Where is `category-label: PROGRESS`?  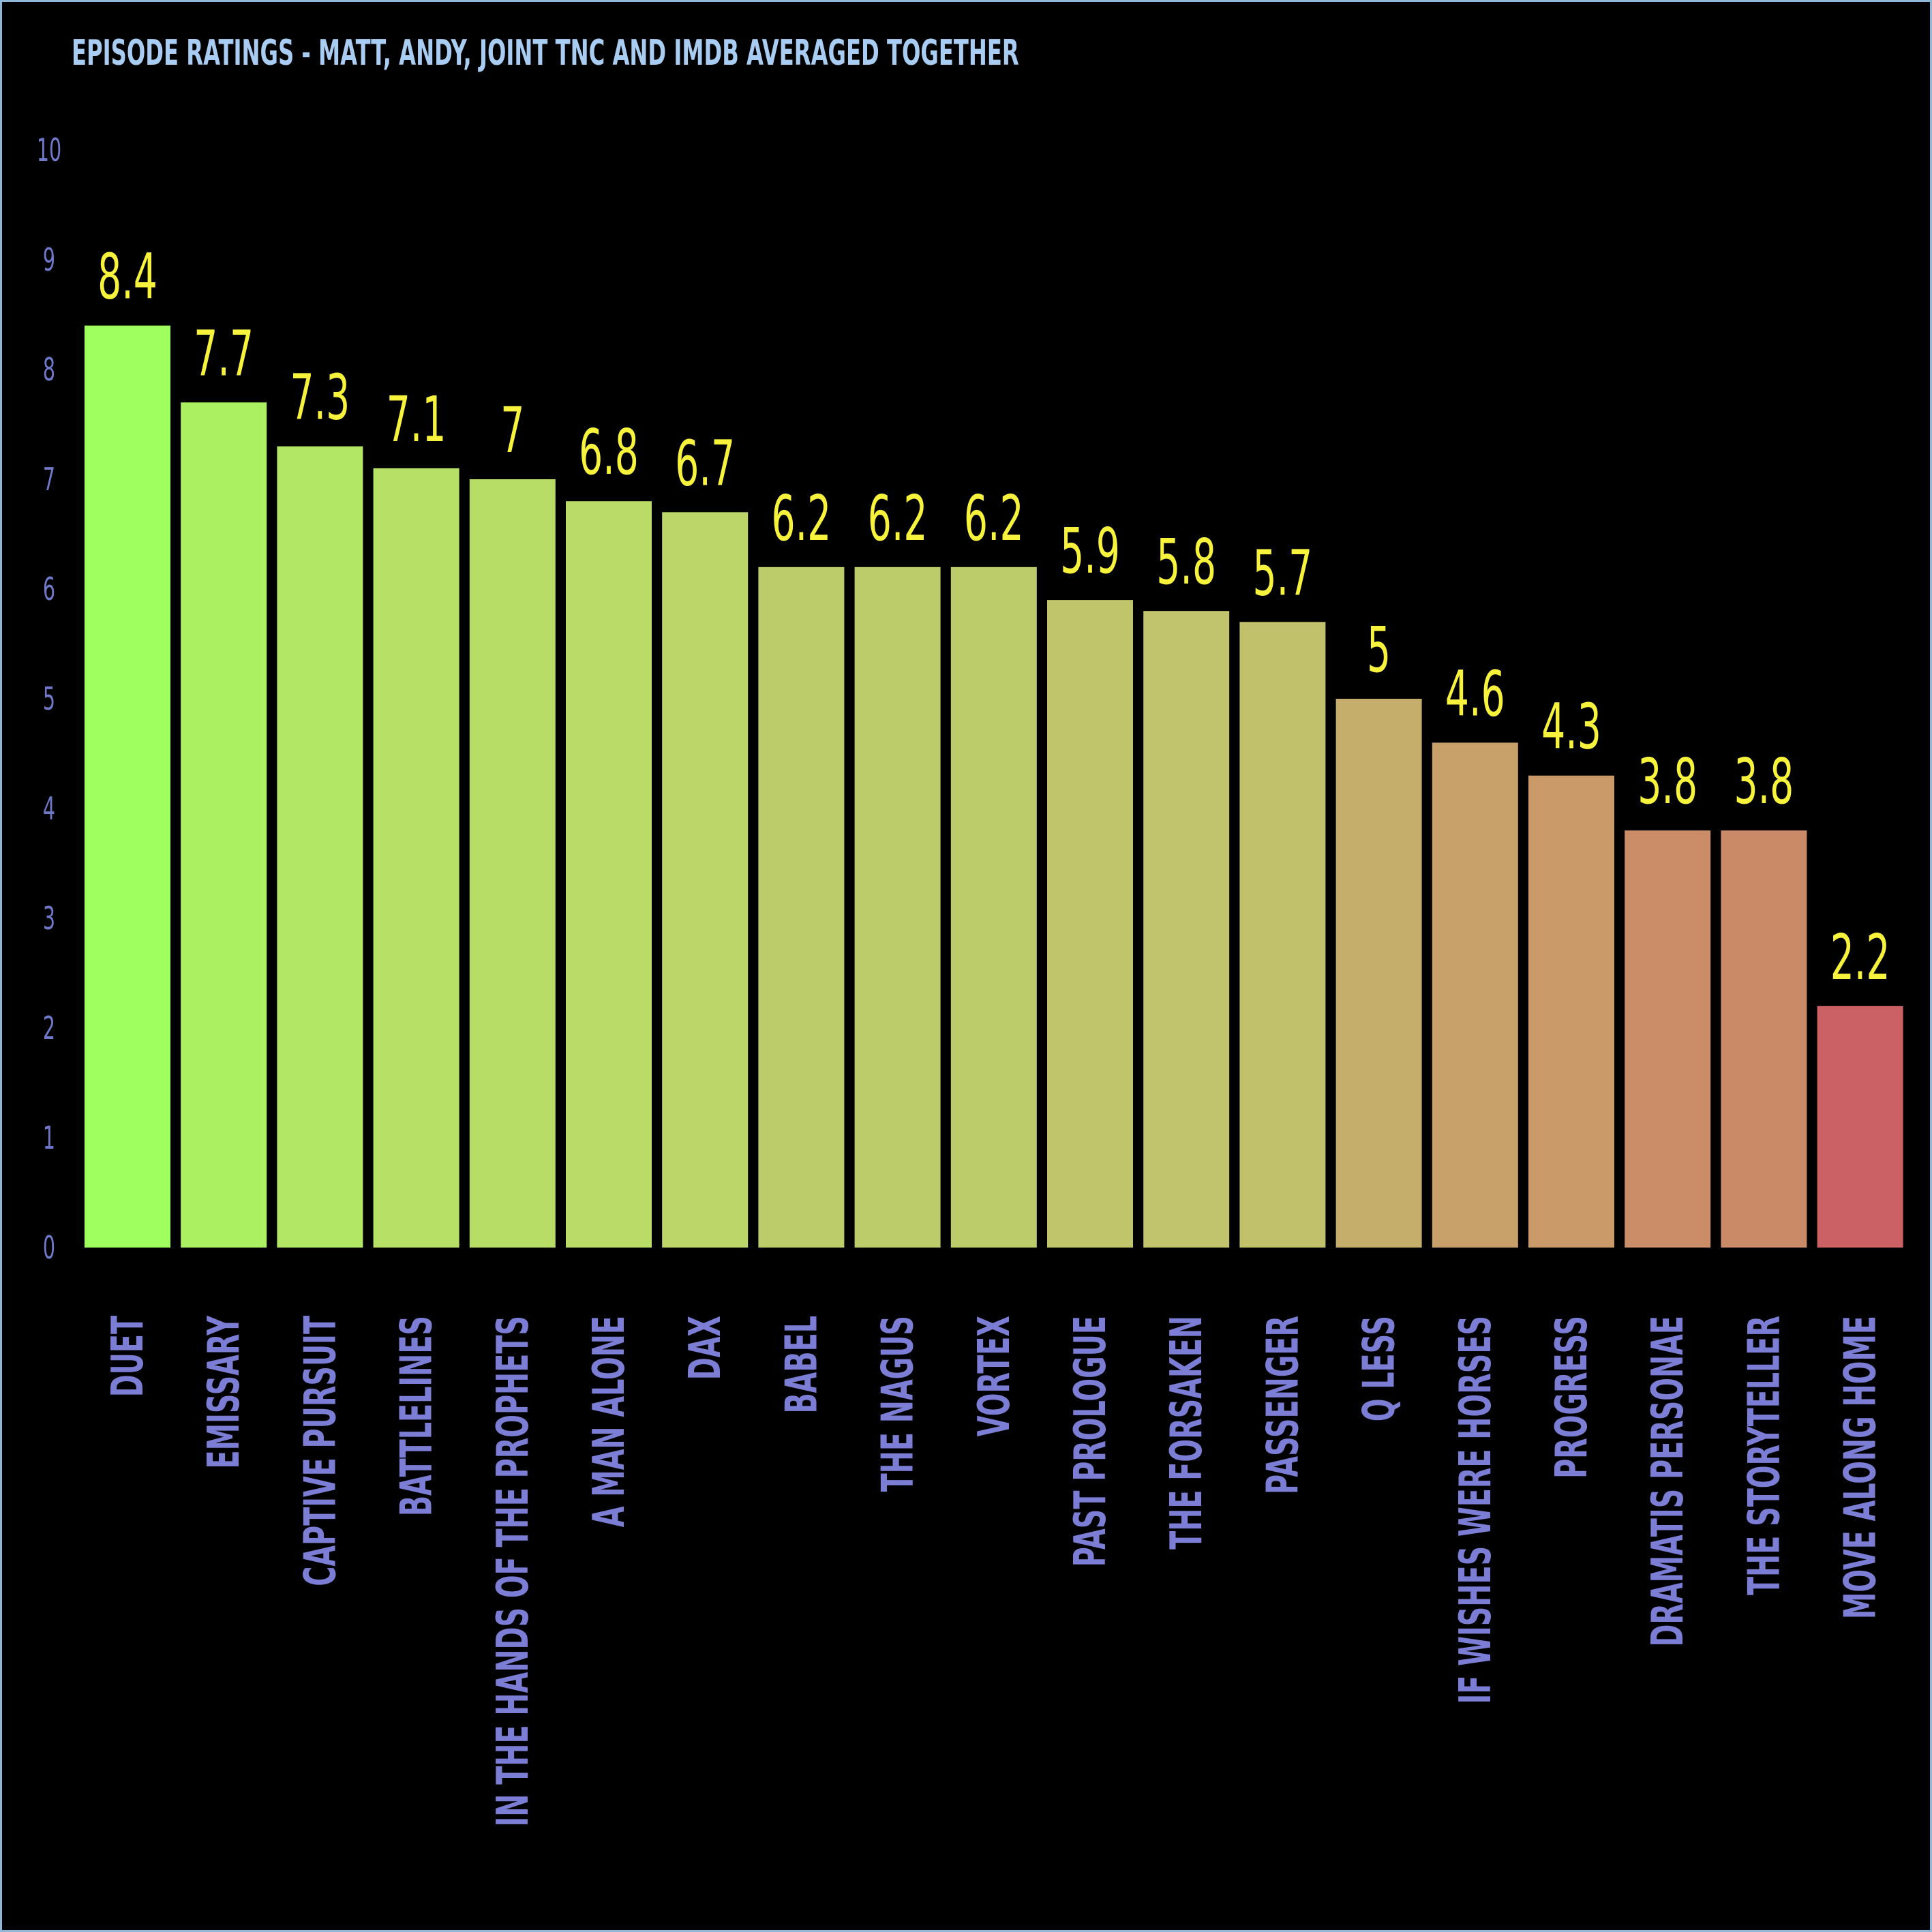 category-label: PROGRESS is located at coordinates (1572, 1397).